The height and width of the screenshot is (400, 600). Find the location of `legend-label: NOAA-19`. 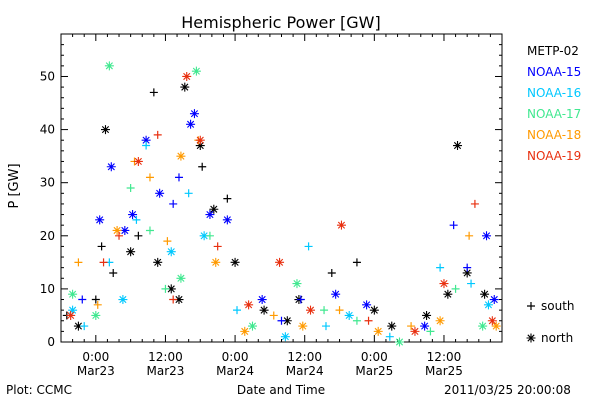

legend-label: NOAA-19 is located at coordinates (554, 156).